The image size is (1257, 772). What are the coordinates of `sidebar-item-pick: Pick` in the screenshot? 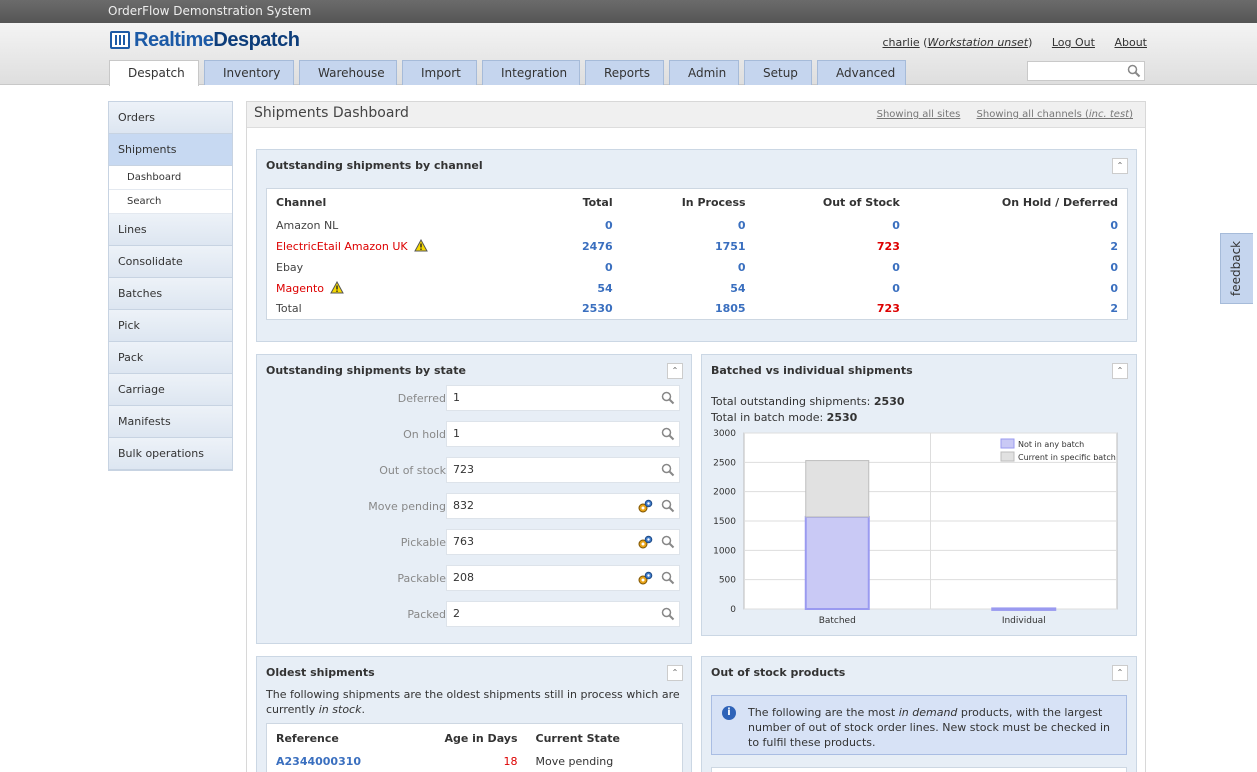 It's located at (170, 326).